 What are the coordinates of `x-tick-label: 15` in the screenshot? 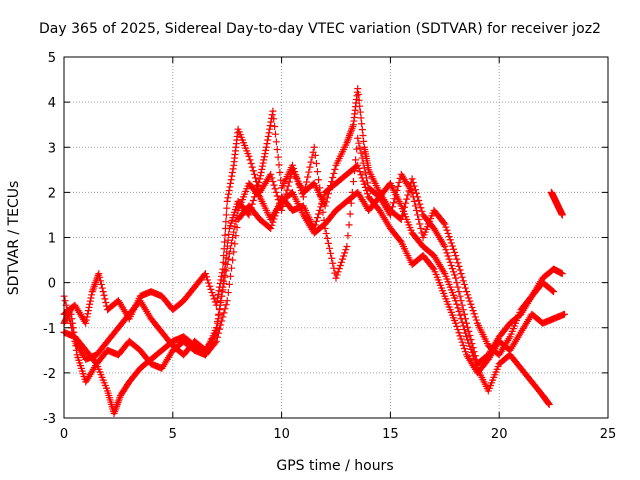 It's located at (390, 434).